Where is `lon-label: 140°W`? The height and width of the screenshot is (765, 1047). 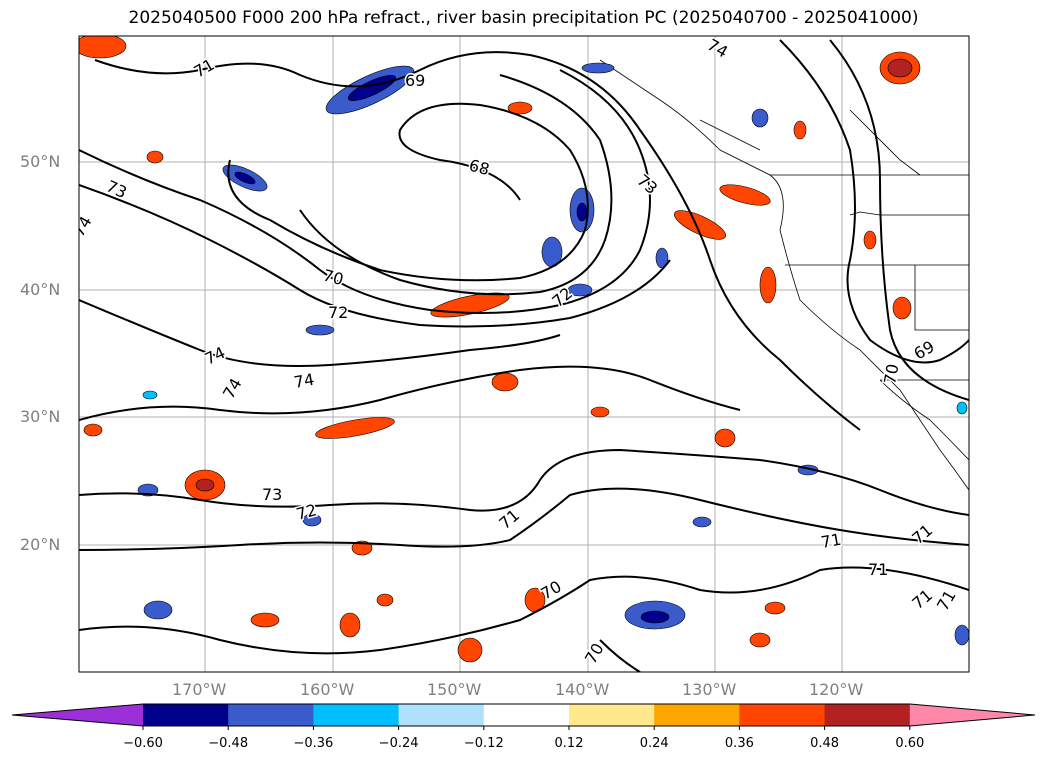
lon-label: 140°W is located at coordinates (582, 689).